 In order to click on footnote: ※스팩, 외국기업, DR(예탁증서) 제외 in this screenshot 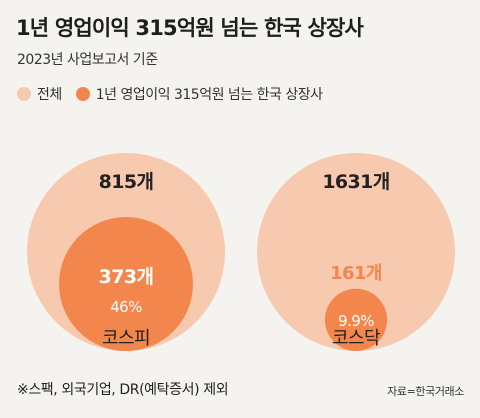, I will do `click(123, 390)`.